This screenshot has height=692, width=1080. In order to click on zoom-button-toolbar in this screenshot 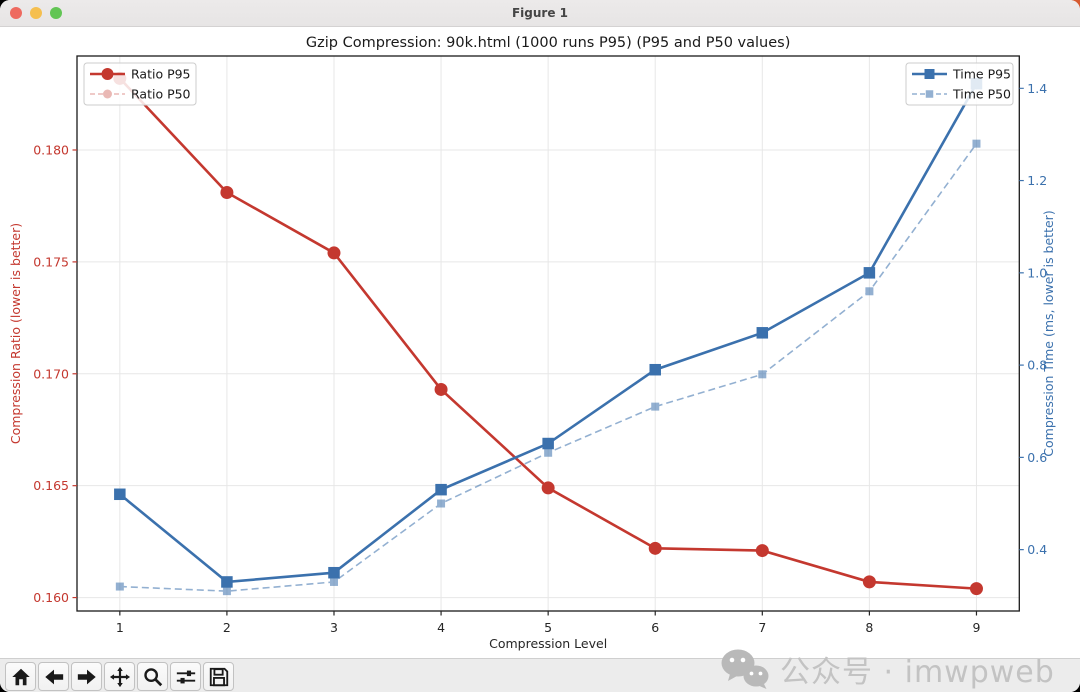, I will do `click(152, 676)`.